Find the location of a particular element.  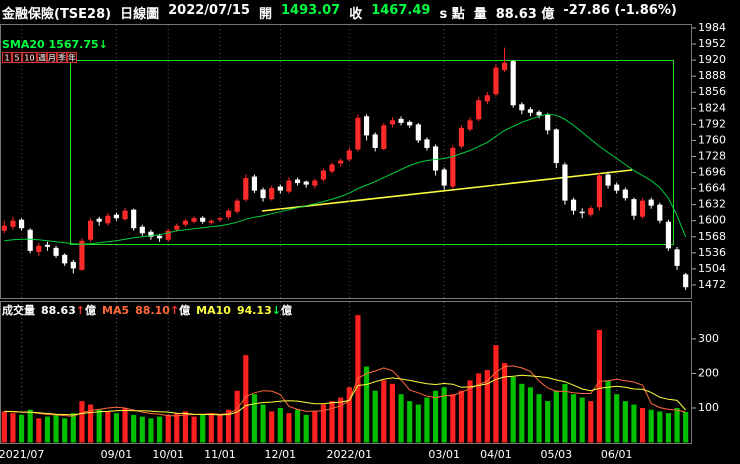

legend-item: 億 is located at coordinates (184, 310).